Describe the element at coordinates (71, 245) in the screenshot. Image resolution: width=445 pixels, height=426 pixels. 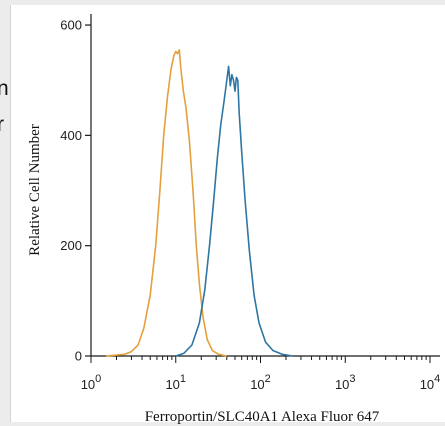
I see `y-tick-label: 200` at that location.